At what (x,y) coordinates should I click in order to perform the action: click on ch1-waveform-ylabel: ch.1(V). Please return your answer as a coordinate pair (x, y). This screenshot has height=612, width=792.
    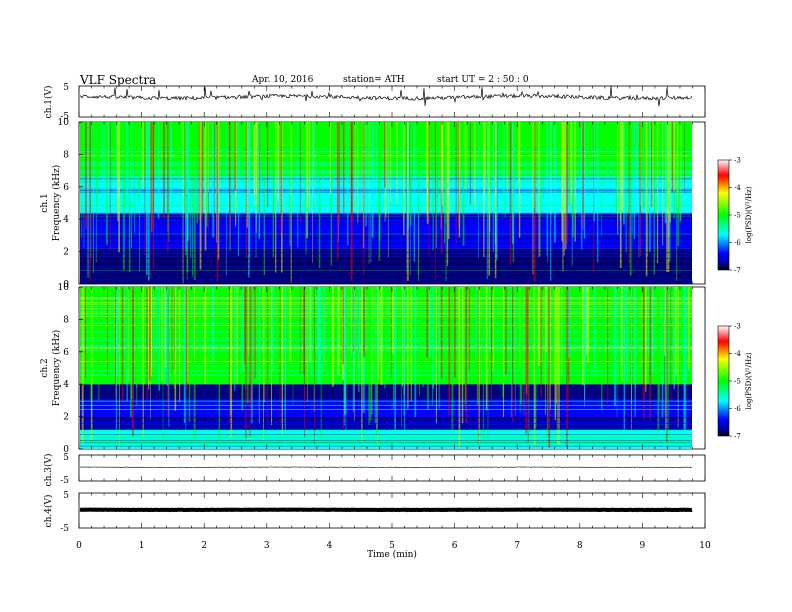
    Looking at the image, I should click on (48, 102).